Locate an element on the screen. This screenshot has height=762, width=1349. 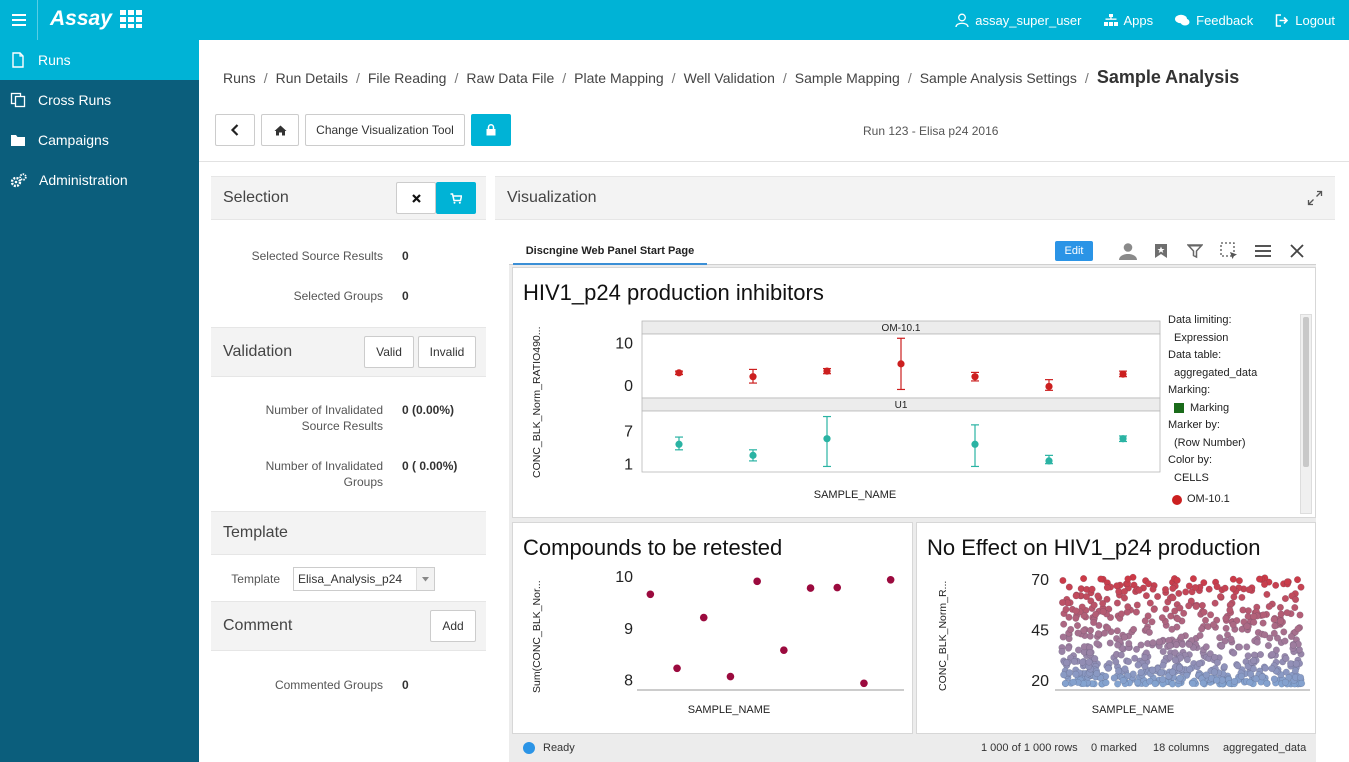
status-columns: 18 columns is located at coordinates (1181, 748).